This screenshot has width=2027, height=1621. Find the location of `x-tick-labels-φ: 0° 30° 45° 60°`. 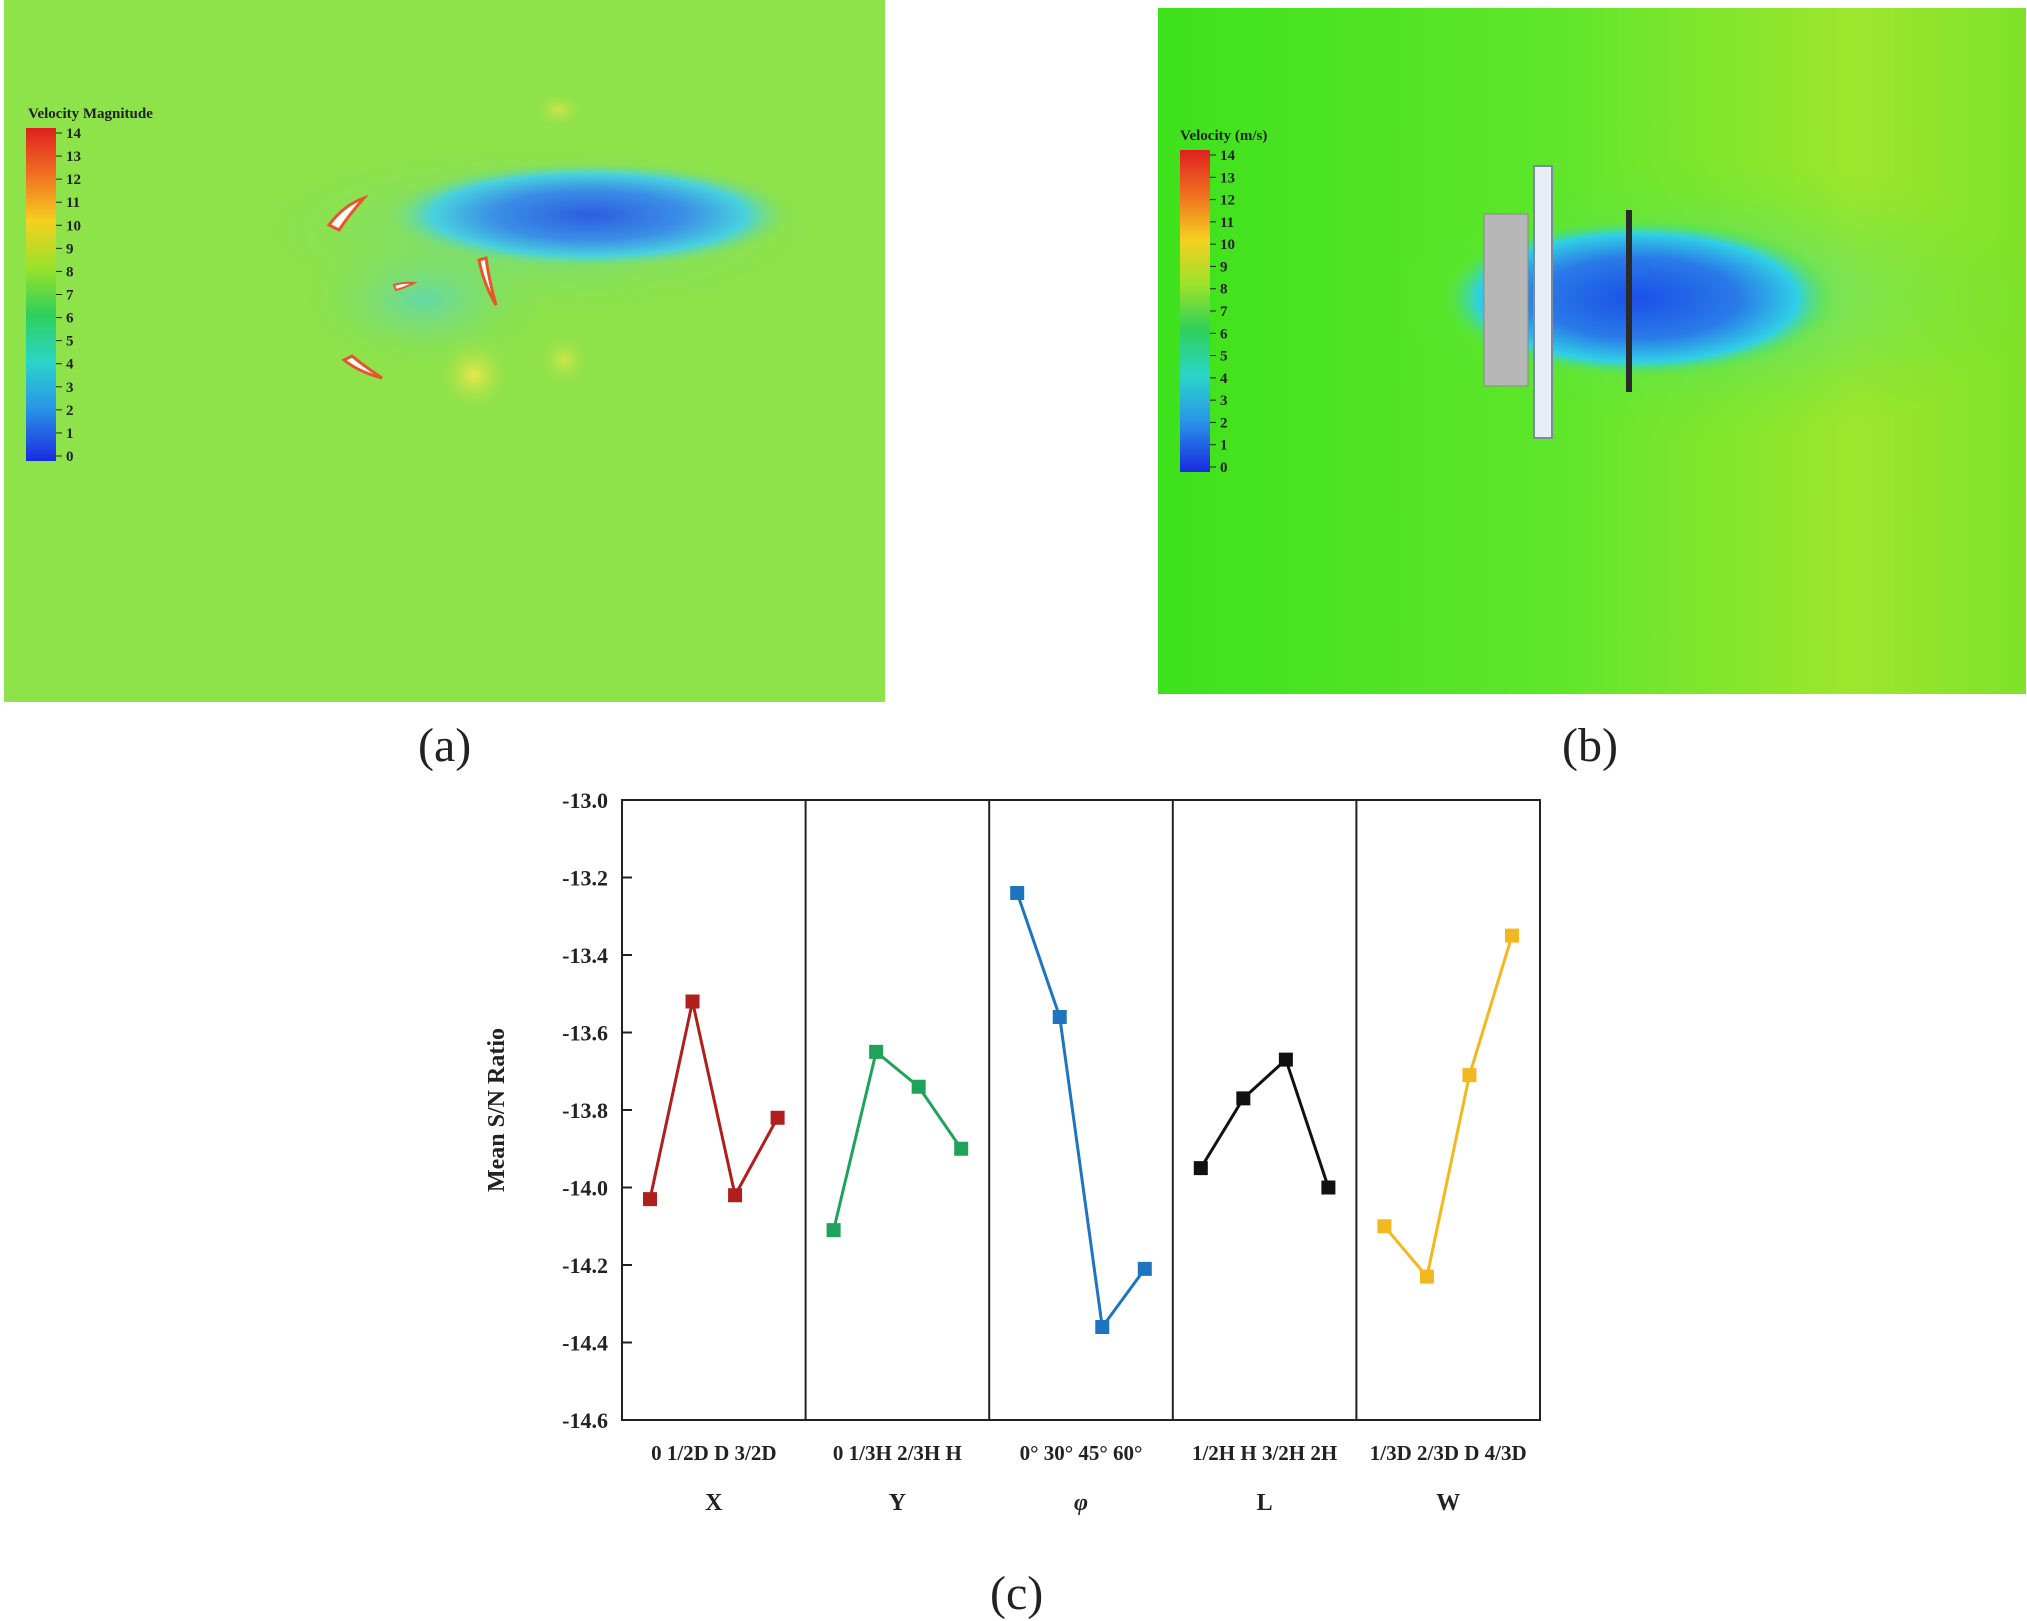

x-tick-labels-φ: 0° 30° 45° 60° is located at coordinates (1081, 1453).